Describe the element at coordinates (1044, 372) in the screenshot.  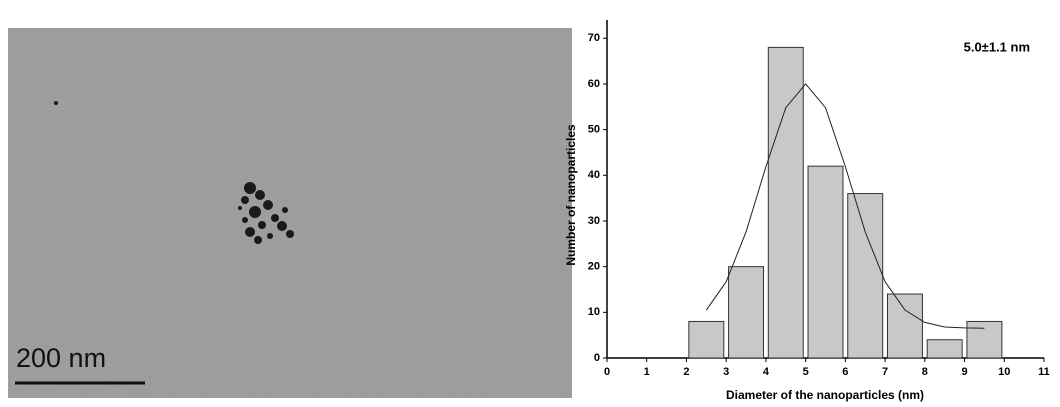
I see `x-tick-label: 11` at that location.